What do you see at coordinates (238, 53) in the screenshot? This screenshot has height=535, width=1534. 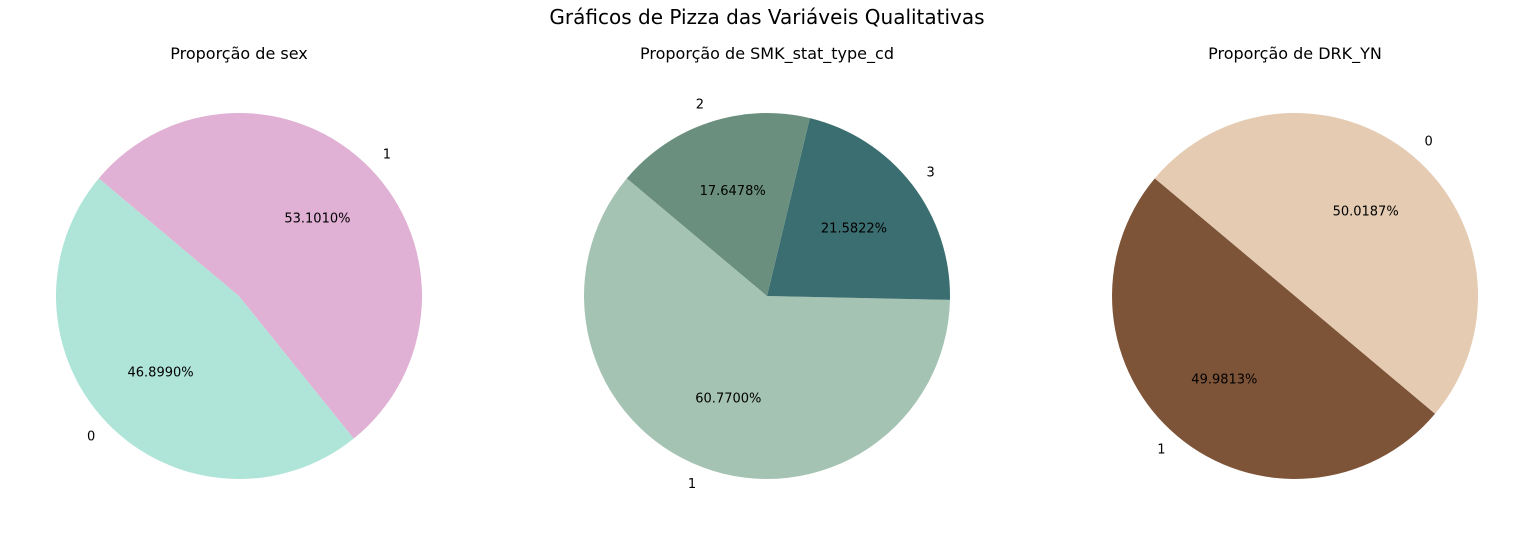 I see `chart-title: Proporção de sex` at bounding box center [238, 53].